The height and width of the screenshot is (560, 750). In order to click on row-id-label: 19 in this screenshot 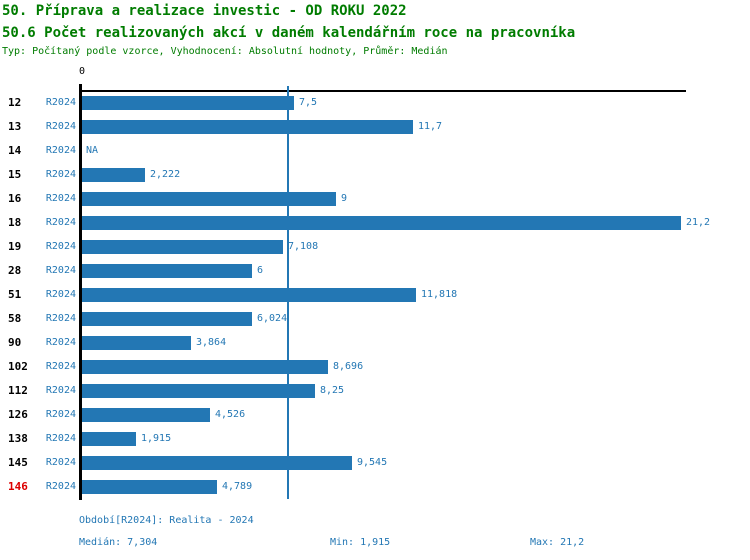, I will do `click(15, 246)`.